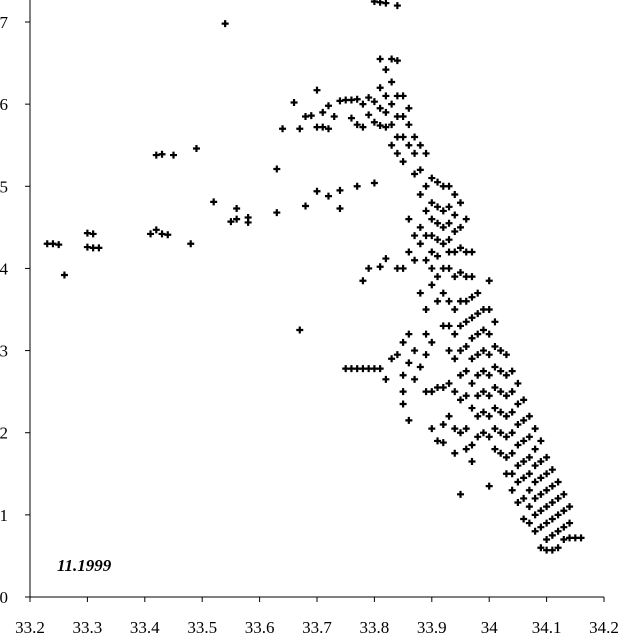 The width and height of the screenshot is (624, 640). What do you see at coordinates (4, 22) in the screenshot?
I see `y-tick-label: 7` at bounding box center [4, 22].